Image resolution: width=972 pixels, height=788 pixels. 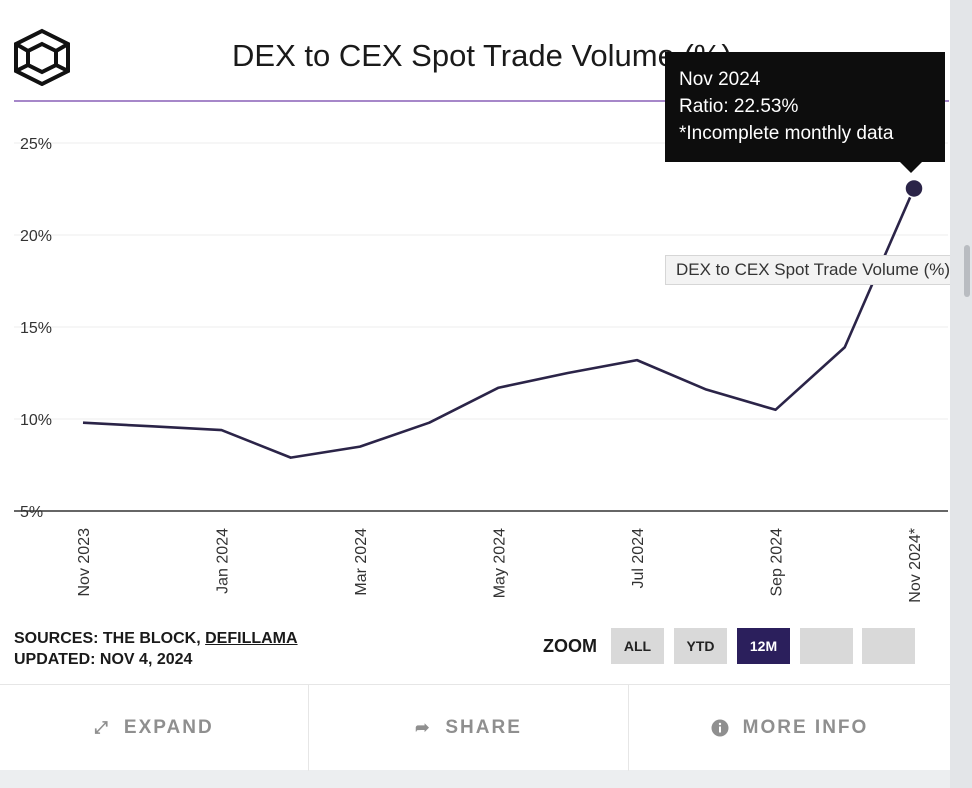 I want to click on zoom-12m-button: 12M, so click(x=763, y=646).